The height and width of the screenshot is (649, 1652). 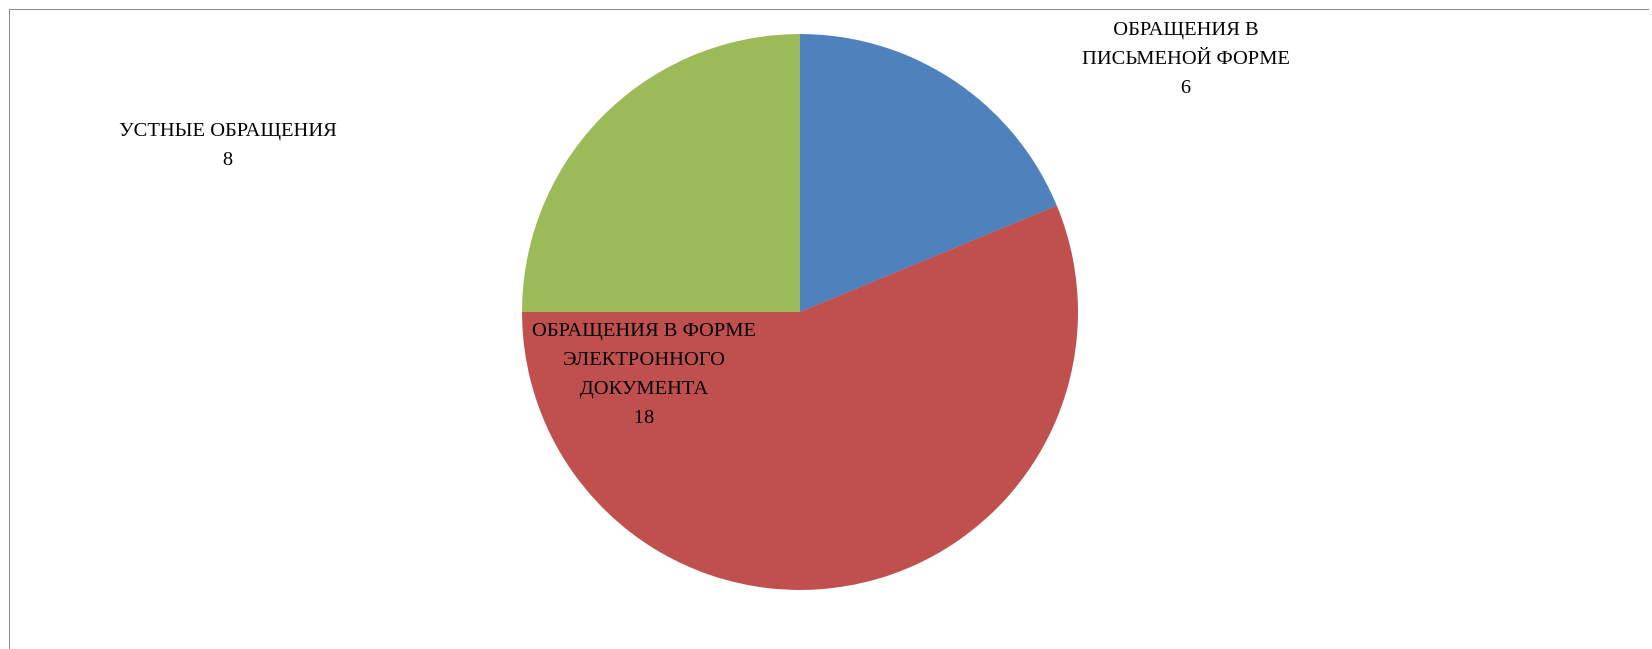 What do you see at coordinates (1186, 87) in the screenshot?
I see `data-label-written-value: 6` at bounding box center [1186, 87].